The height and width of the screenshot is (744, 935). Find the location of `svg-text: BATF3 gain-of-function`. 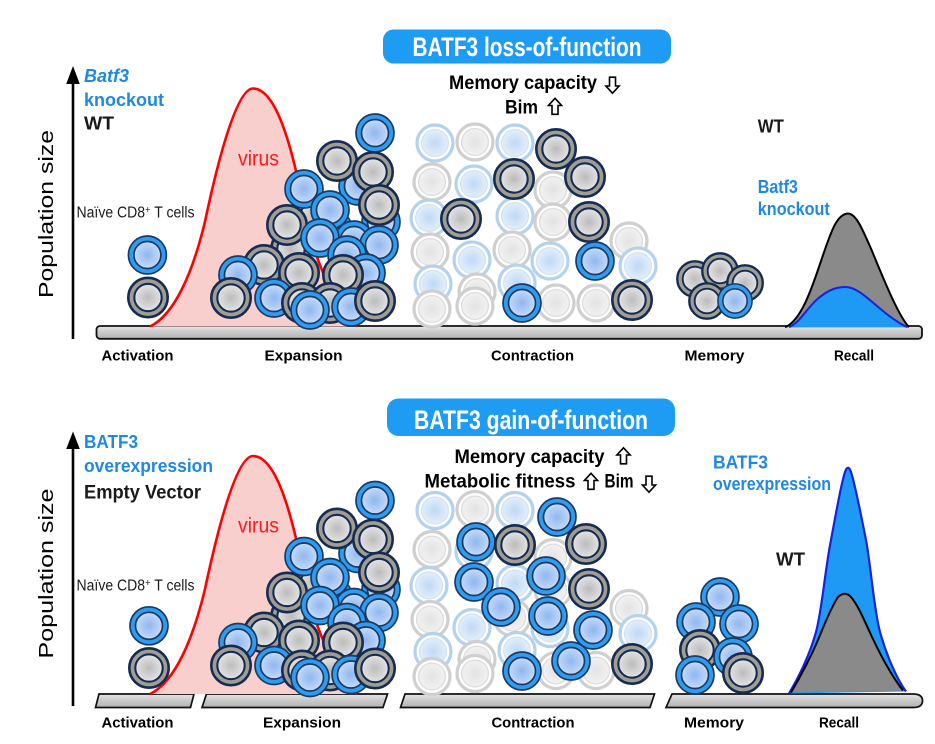

svg-text: BATF3 gain-of-function is located at coordinates (531, 420).